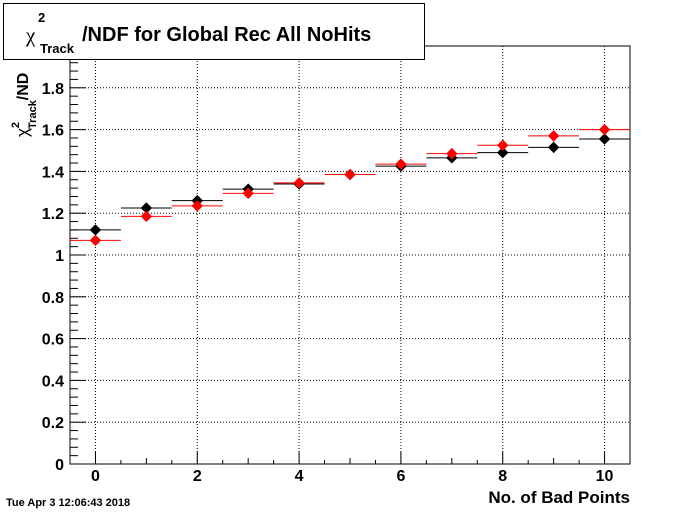 The image size is (700, 514). Describe the element at coordinates (41, 17) in the screenshot. I see `title-sup: 2` at that location.